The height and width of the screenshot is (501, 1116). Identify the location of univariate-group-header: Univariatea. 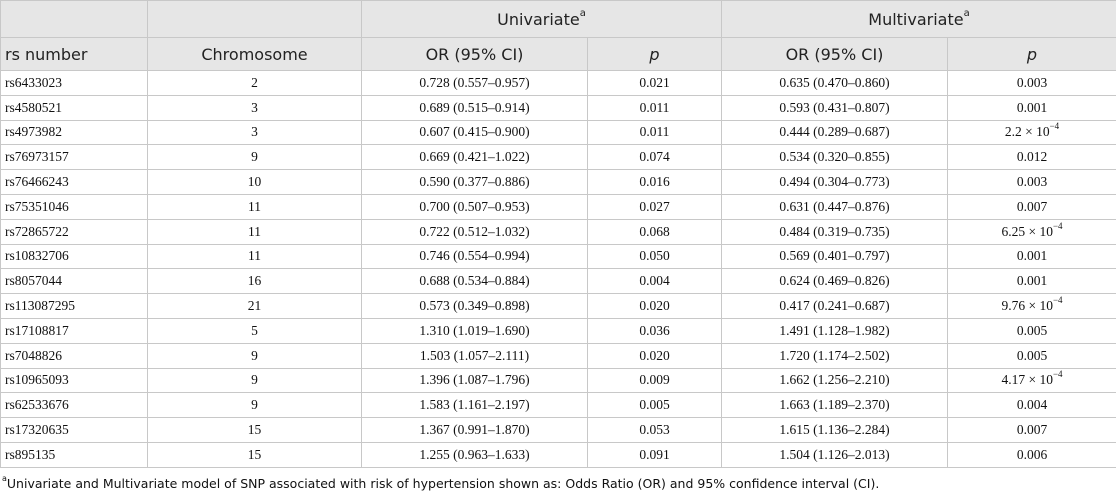
(541, 19).